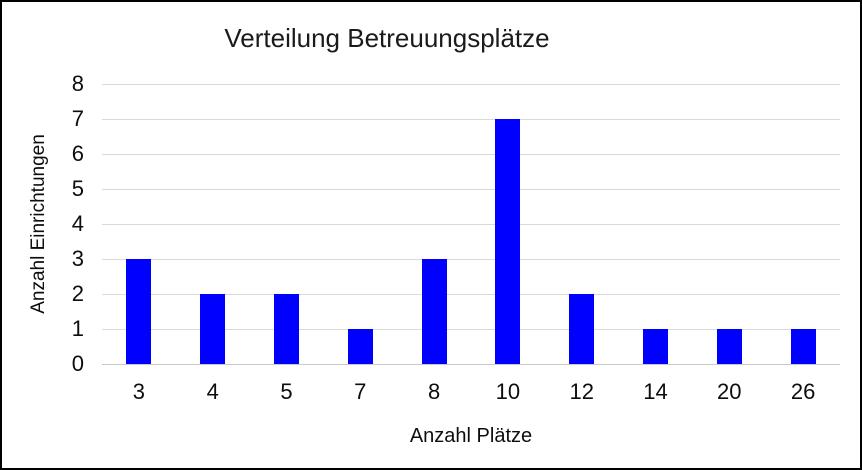 The width and height of the screenshot is (862, 470). Describe the element at coordinates (139, 391) in the screenshot. I see `x-tick-label-3: 3` at that location.